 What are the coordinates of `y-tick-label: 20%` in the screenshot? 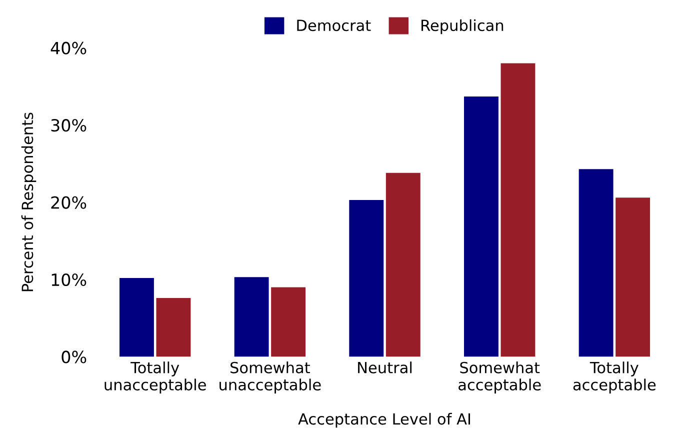 It's located at (68, 202).